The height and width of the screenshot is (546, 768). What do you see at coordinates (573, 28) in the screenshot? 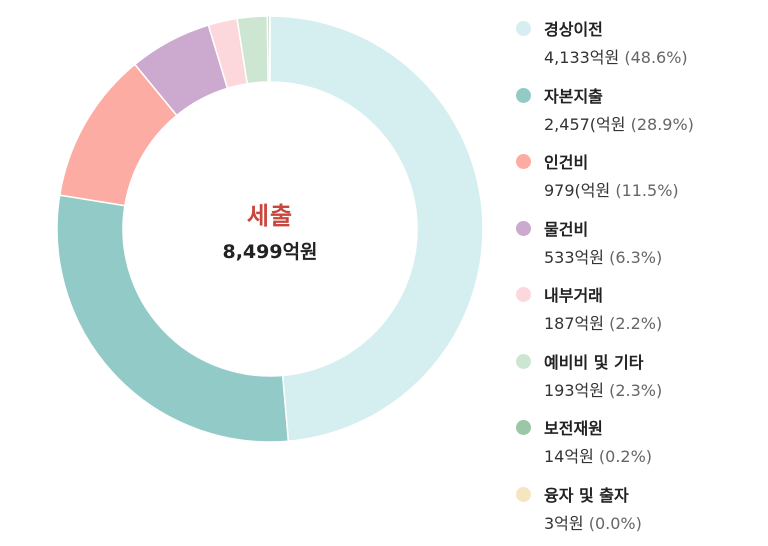
I see `legend-label: 경상이전` at bounding box center [573, 28].